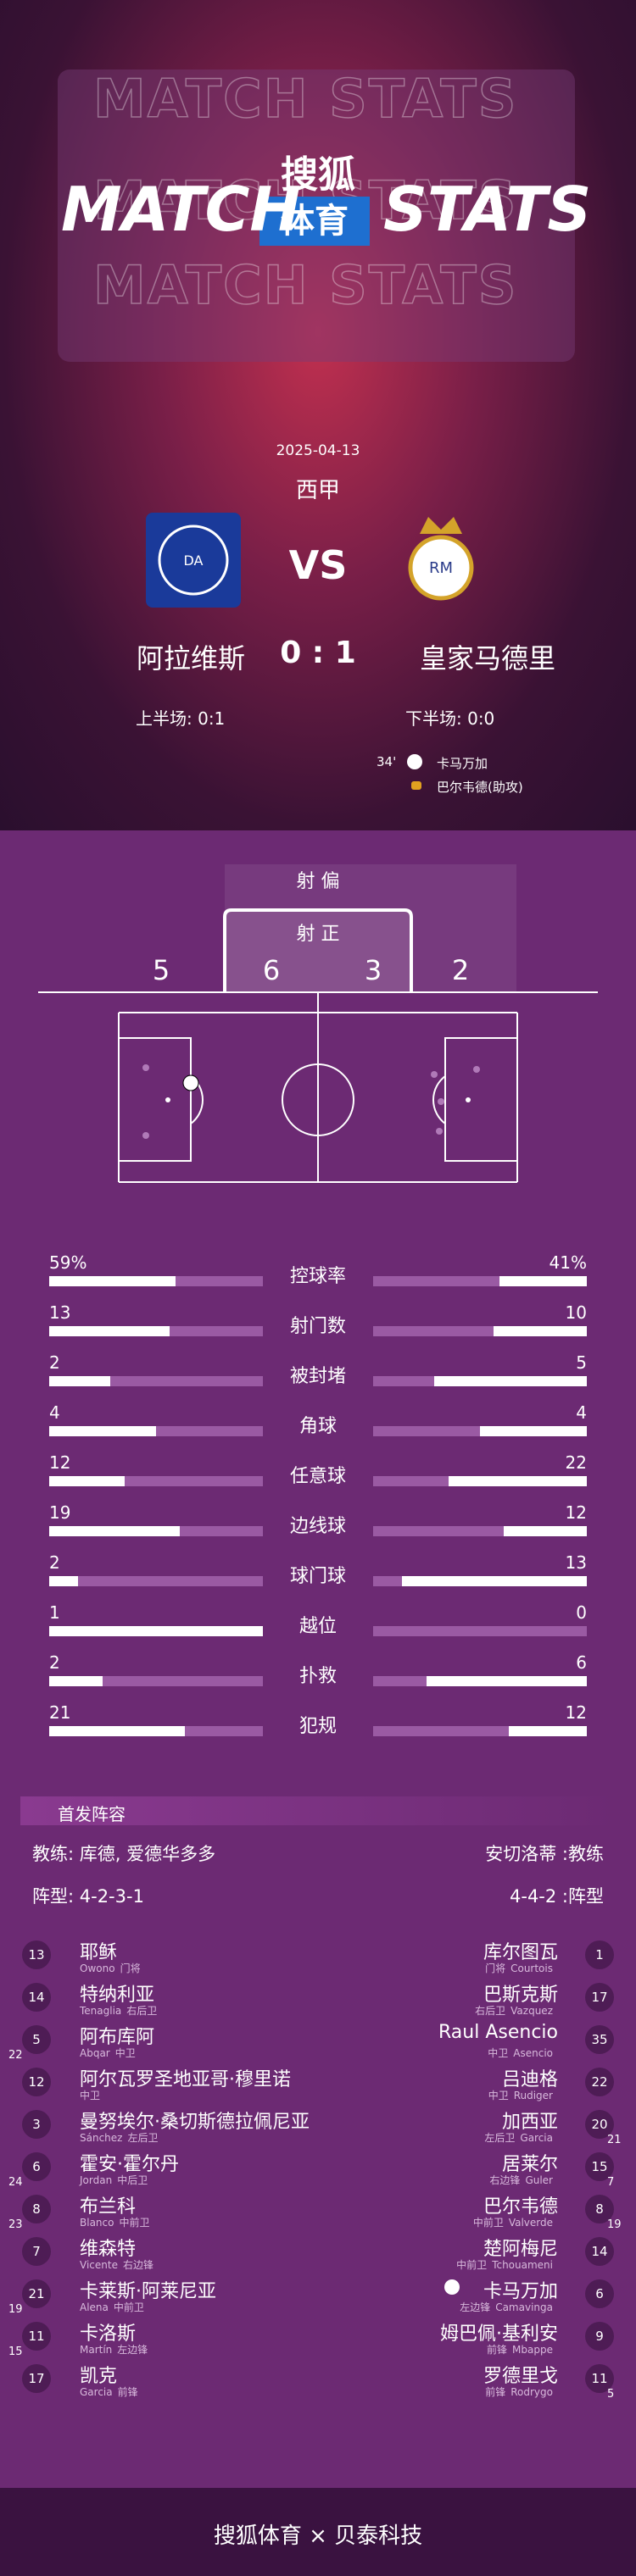  I want to click on home-team: 阿拉维斯, so click(190, 658).